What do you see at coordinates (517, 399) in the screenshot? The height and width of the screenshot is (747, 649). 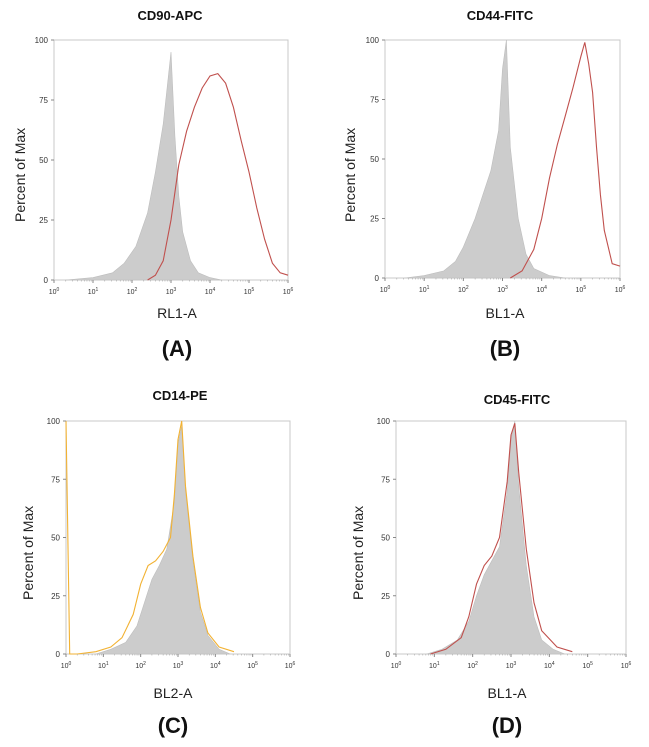 I see `chart-title: CD45-FITC` at bounding box center [517, 399].